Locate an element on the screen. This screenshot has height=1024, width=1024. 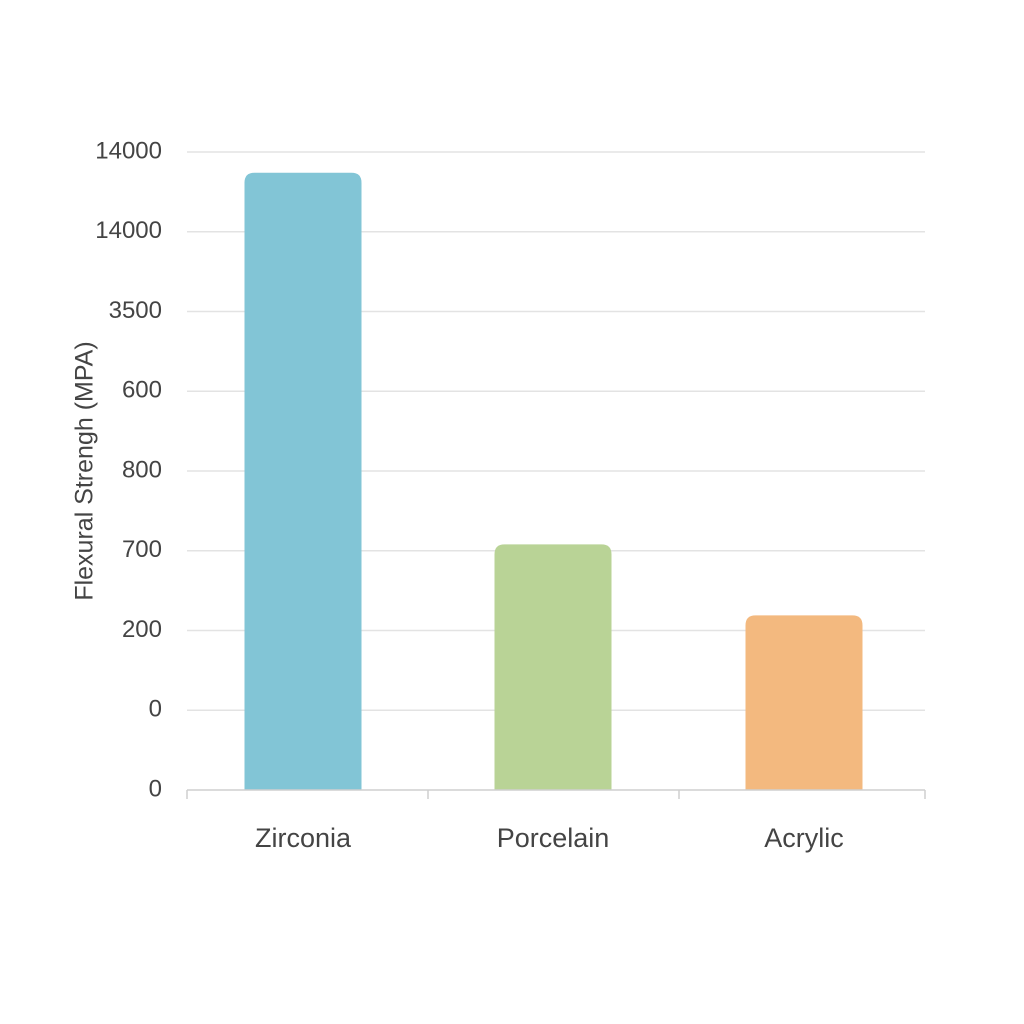
y-tick-label: 200 is located at coordinates (142, 629).